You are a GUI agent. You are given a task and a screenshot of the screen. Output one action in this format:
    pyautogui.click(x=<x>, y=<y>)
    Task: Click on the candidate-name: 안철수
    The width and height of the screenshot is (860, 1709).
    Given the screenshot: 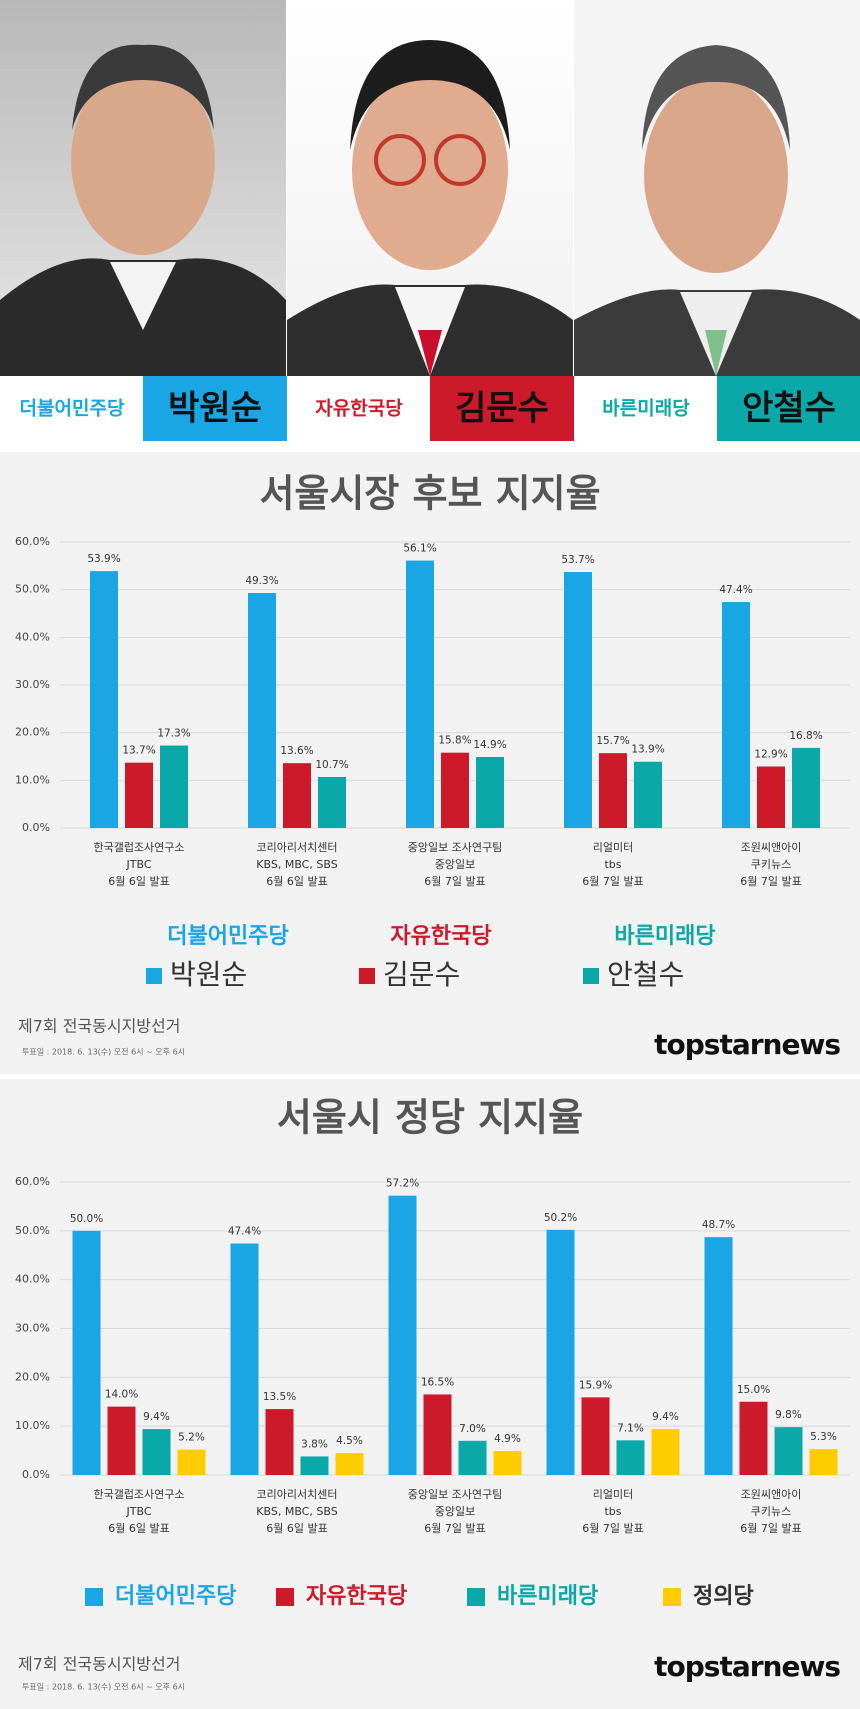 What is the action you would take?
    pyautogui.click(x=789, y=409)
    